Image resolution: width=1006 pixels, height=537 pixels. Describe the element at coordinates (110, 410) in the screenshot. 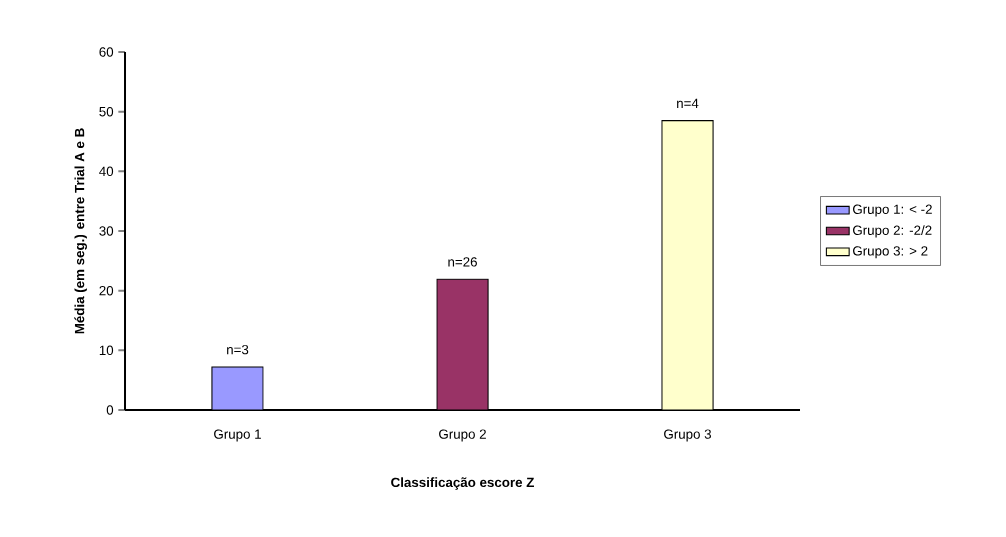

I see `y-tick-label: 0` at that location.